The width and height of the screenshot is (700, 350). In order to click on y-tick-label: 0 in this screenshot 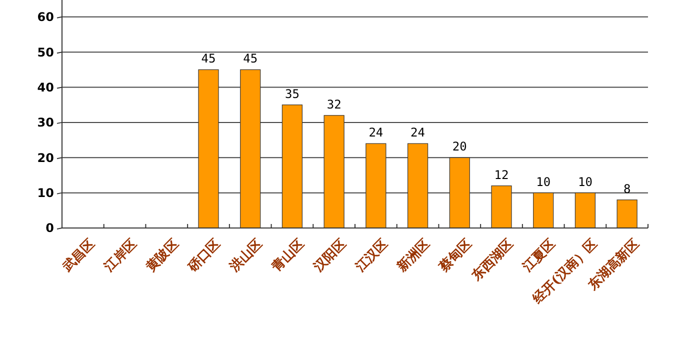, I will do `click(50, 228)`.